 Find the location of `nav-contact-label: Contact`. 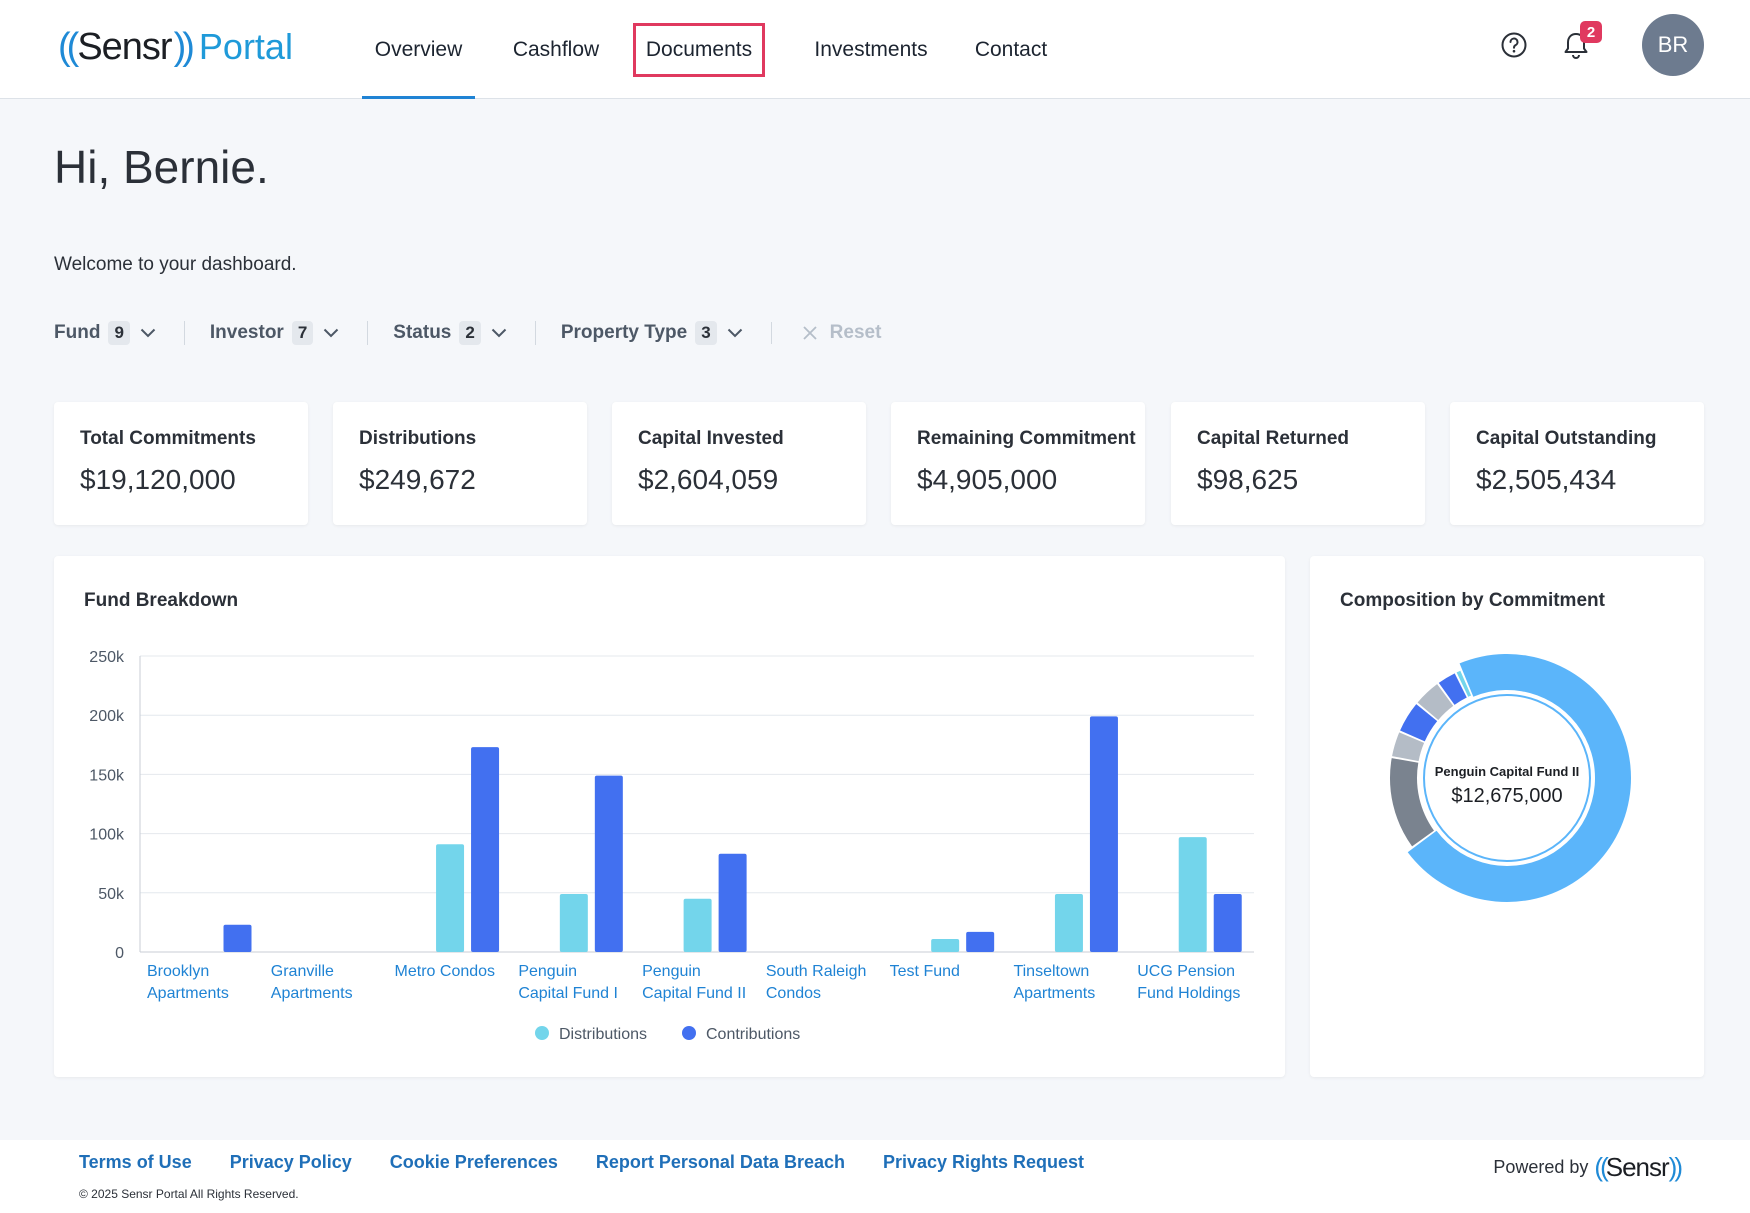

nav-contact-label: Contact is located at coordinates (1011, 49).